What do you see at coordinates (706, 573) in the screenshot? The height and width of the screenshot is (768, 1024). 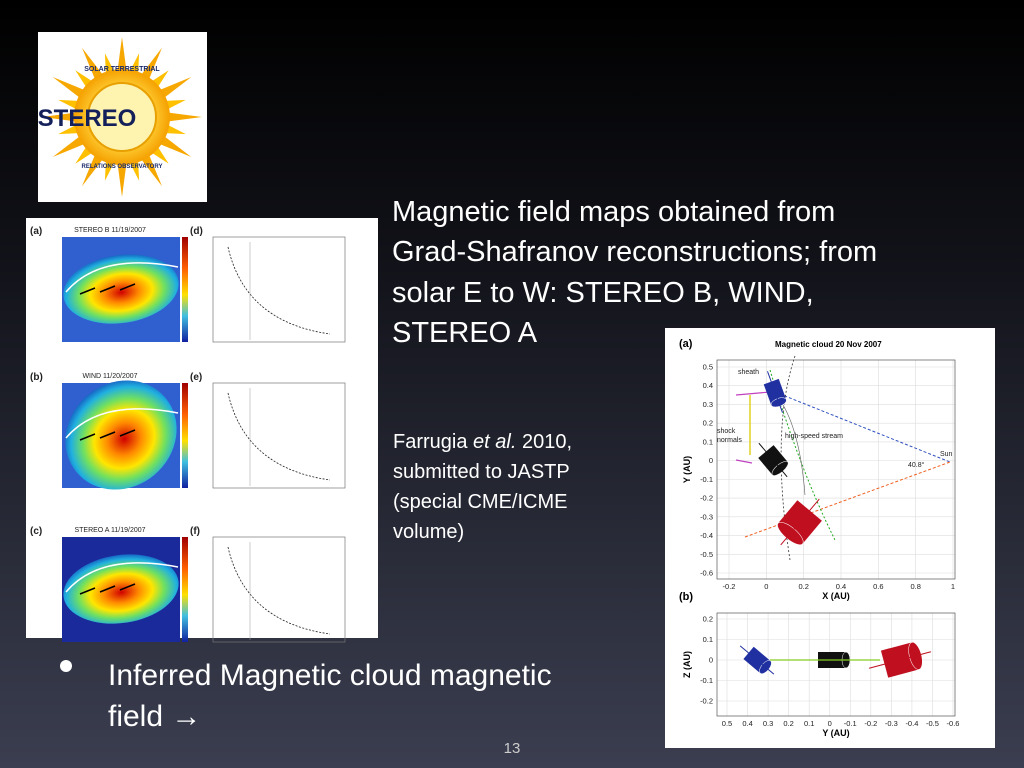 I see `y-tick-label: -0.6` at bounding box center [706, 573].